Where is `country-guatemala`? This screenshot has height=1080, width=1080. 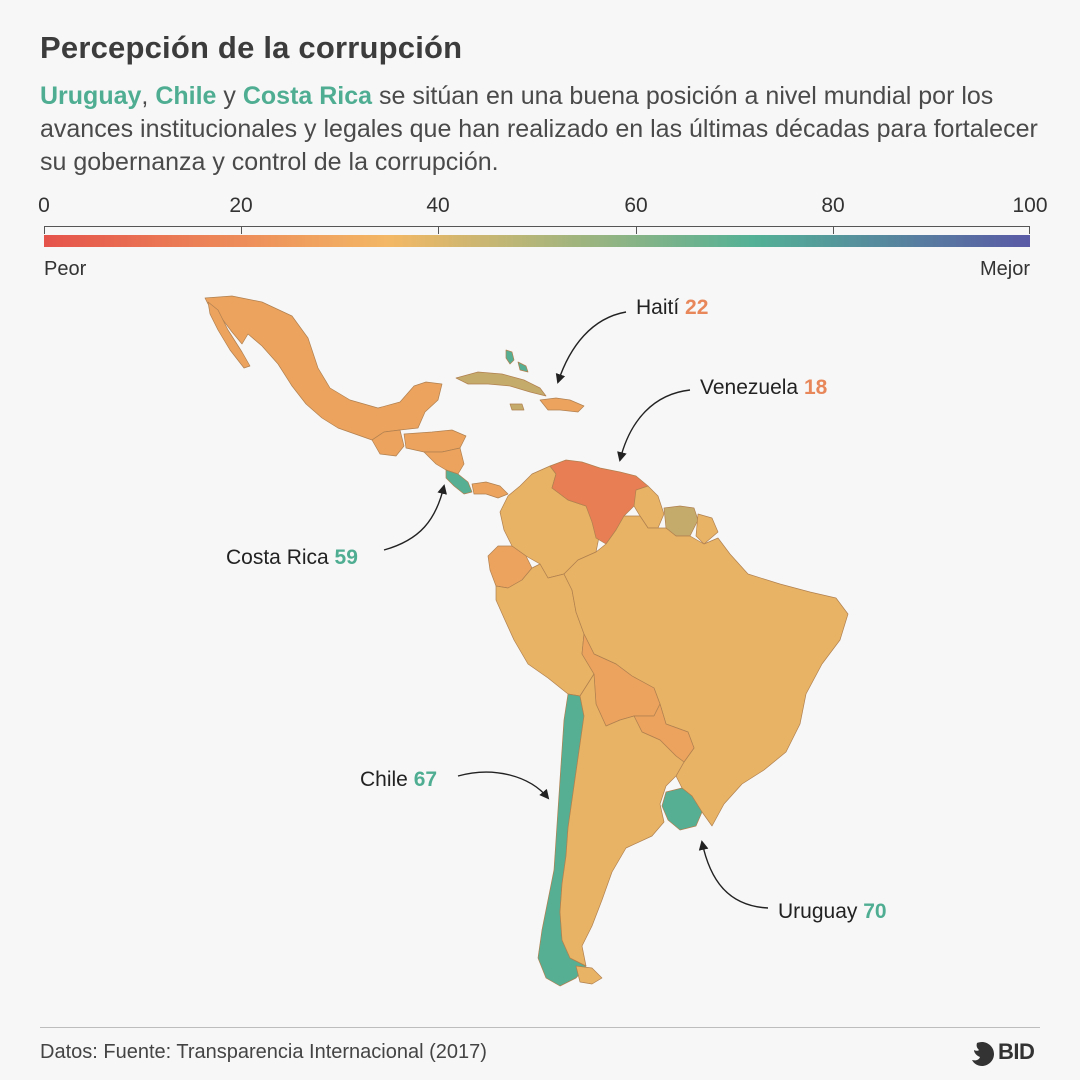
country-guatemala is located at coordinates (388, 443).